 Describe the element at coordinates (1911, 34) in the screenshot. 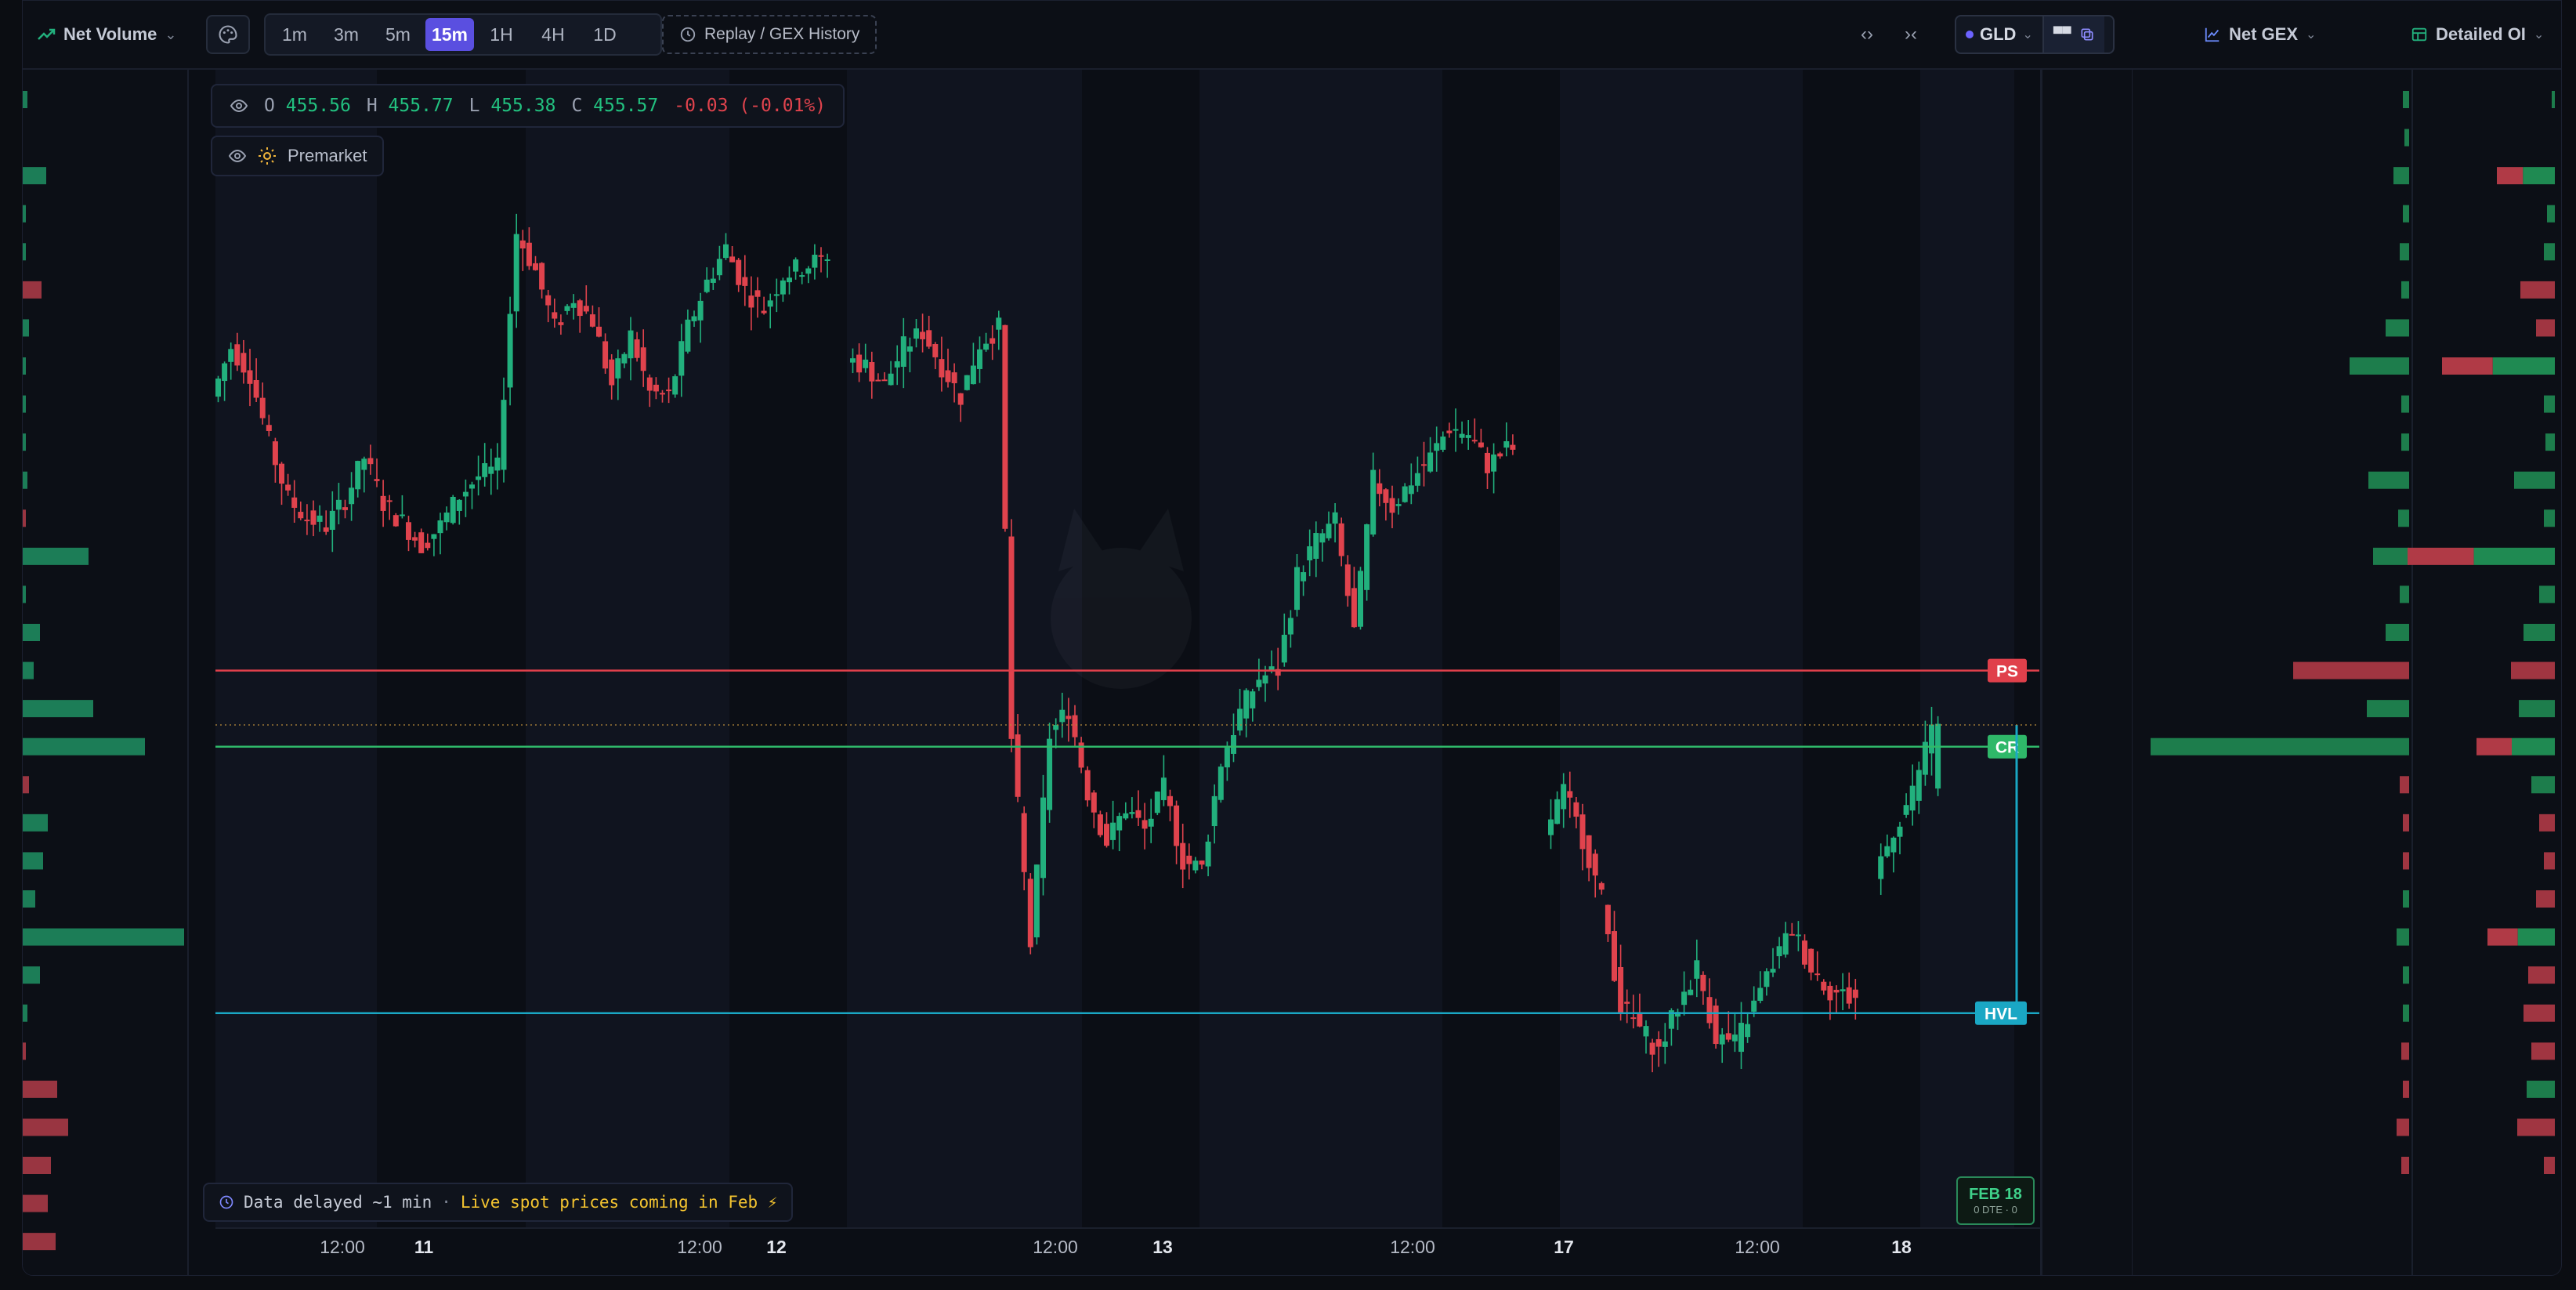

I see `collapse-code-icon: ›‹` at that location.